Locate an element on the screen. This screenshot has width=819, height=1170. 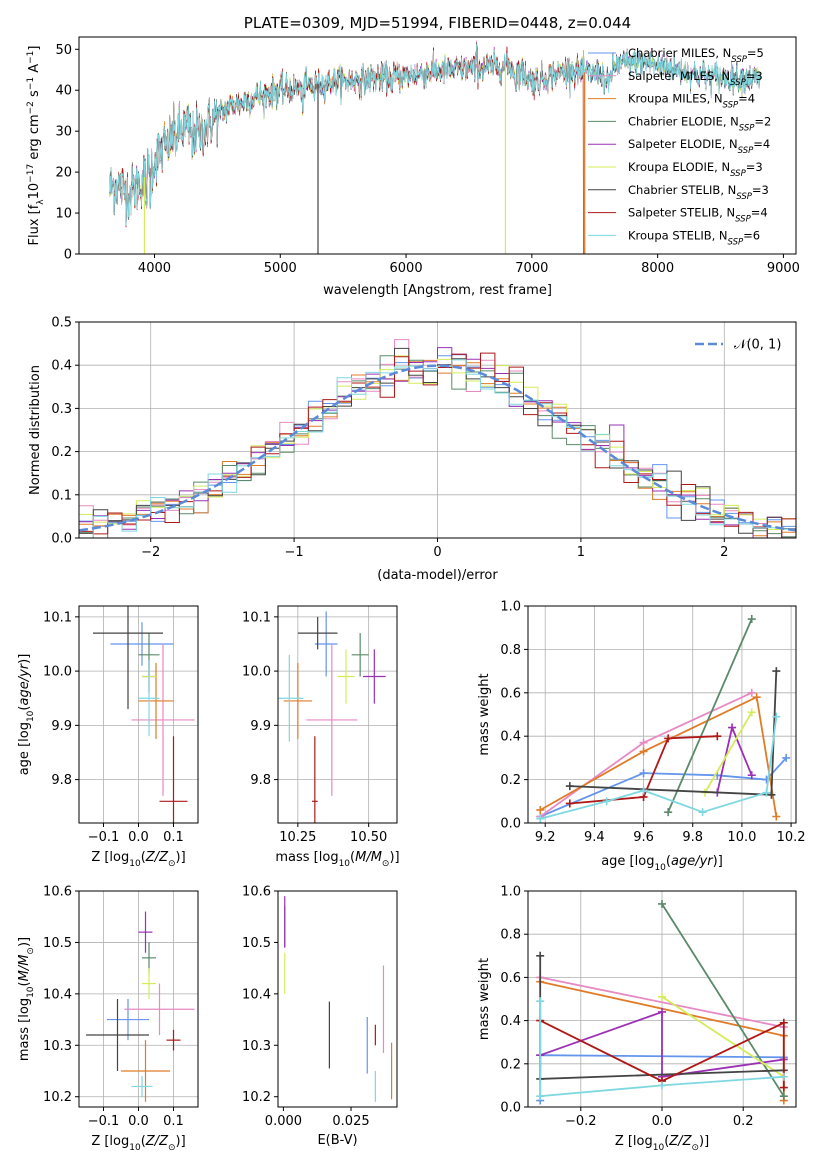
x-tick-label: 6000 is located at coordinates (406, 268).